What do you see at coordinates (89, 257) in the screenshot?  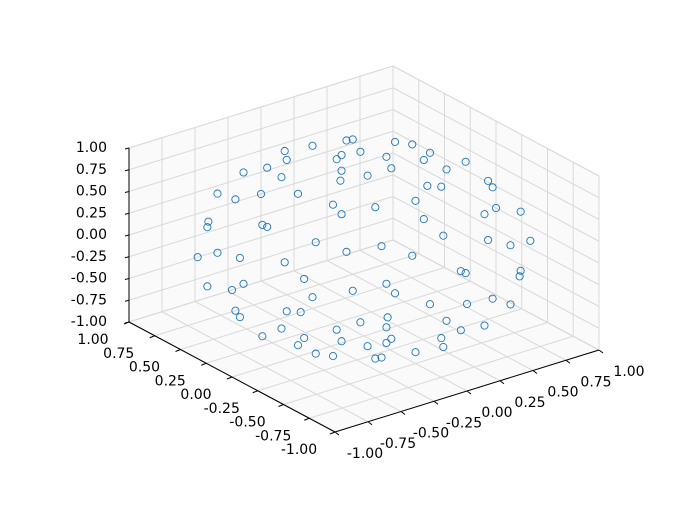 I see `z-tick-label: -0.25` at bounding box center [89, 257].